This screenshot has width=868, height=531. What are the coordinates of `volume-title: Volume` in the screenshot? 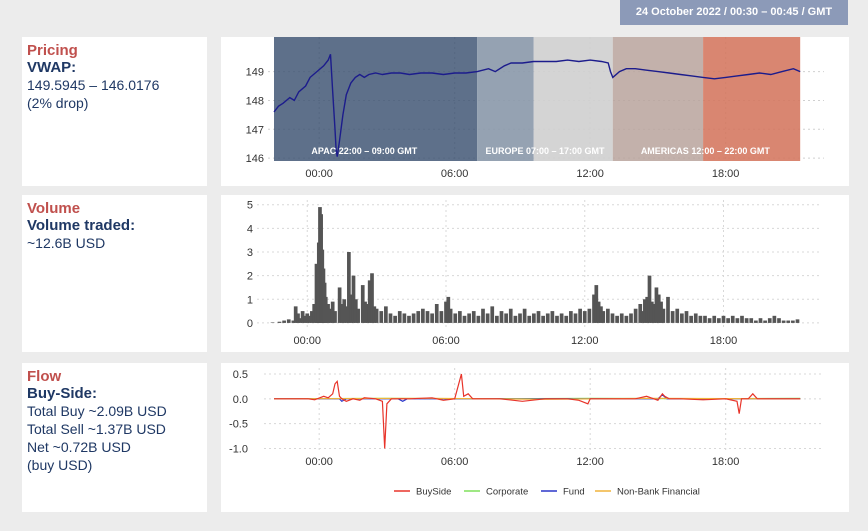 It's located at (54, 208).